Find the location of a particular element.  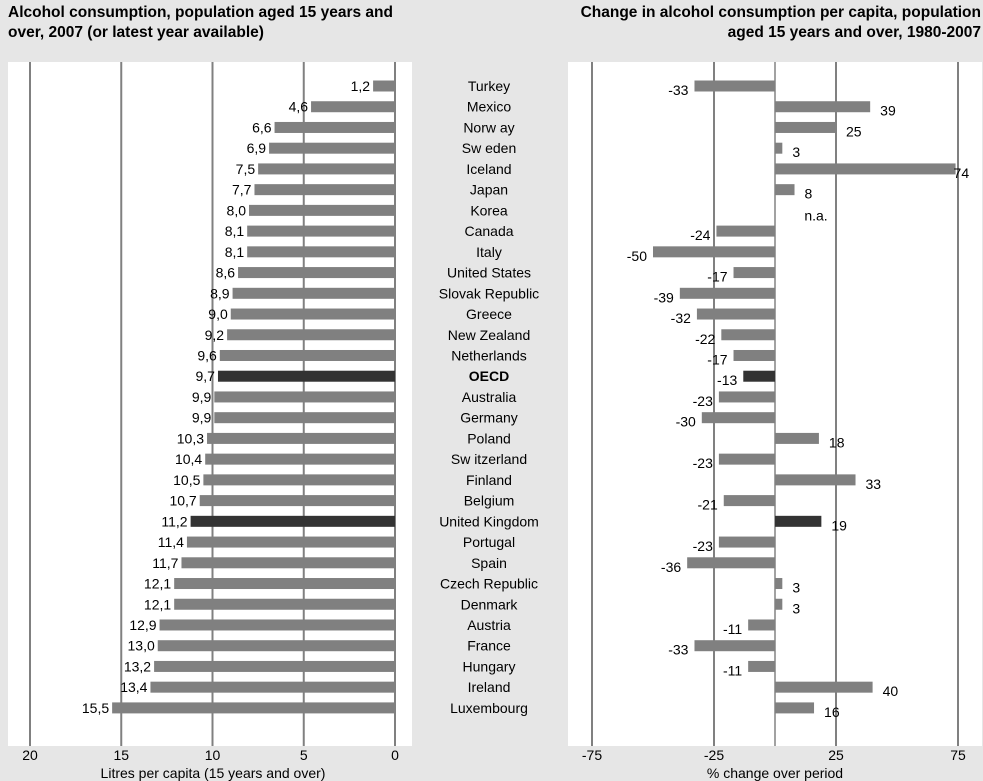

left-chart-title-line2: over, 2007 (or latest year available) is located at coordinates (136, 32).